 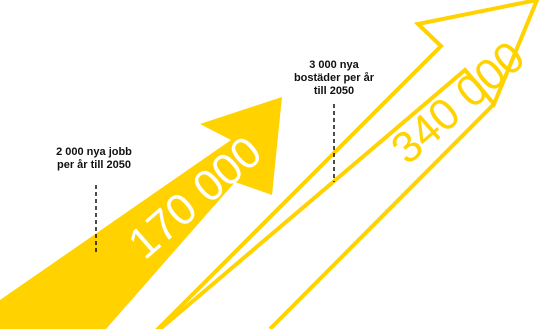 I want to click on homes-arrow-value: 340 000, so click(x=458, y=102).